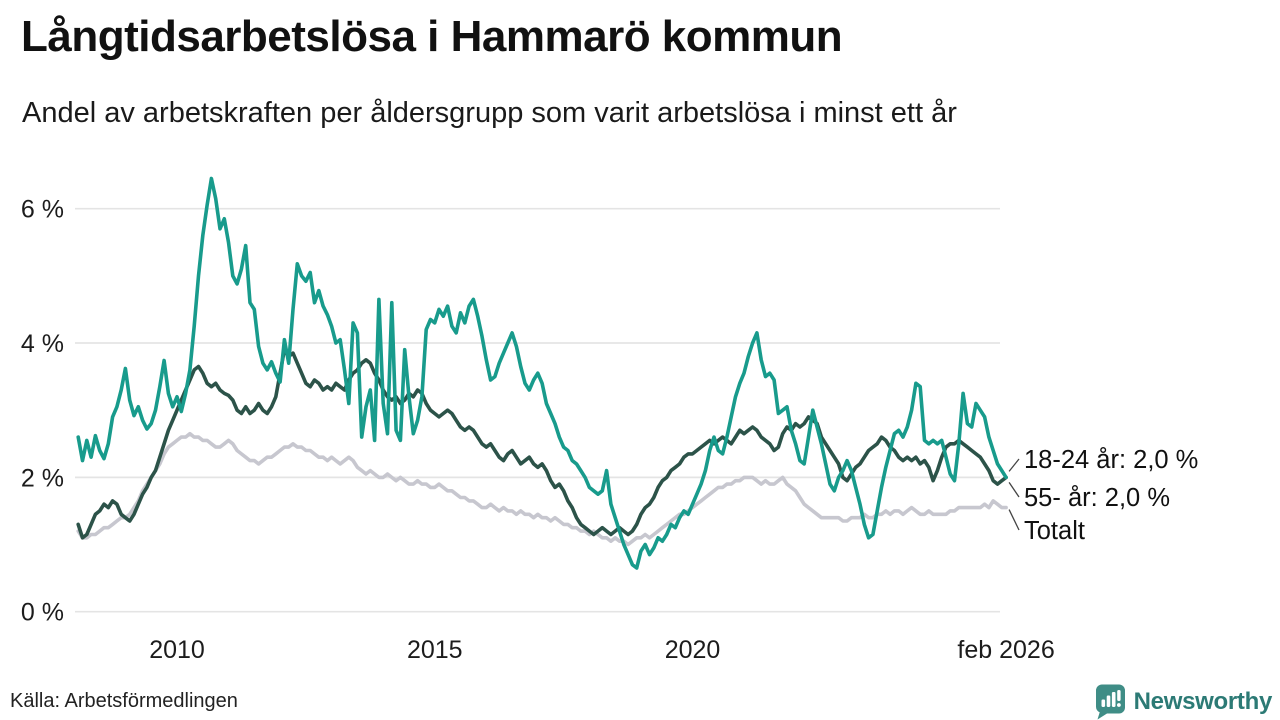 Image resolution: width=1280 pixels, height=720 pixels. I want to click on series-line-totalt, so click(542, 489).